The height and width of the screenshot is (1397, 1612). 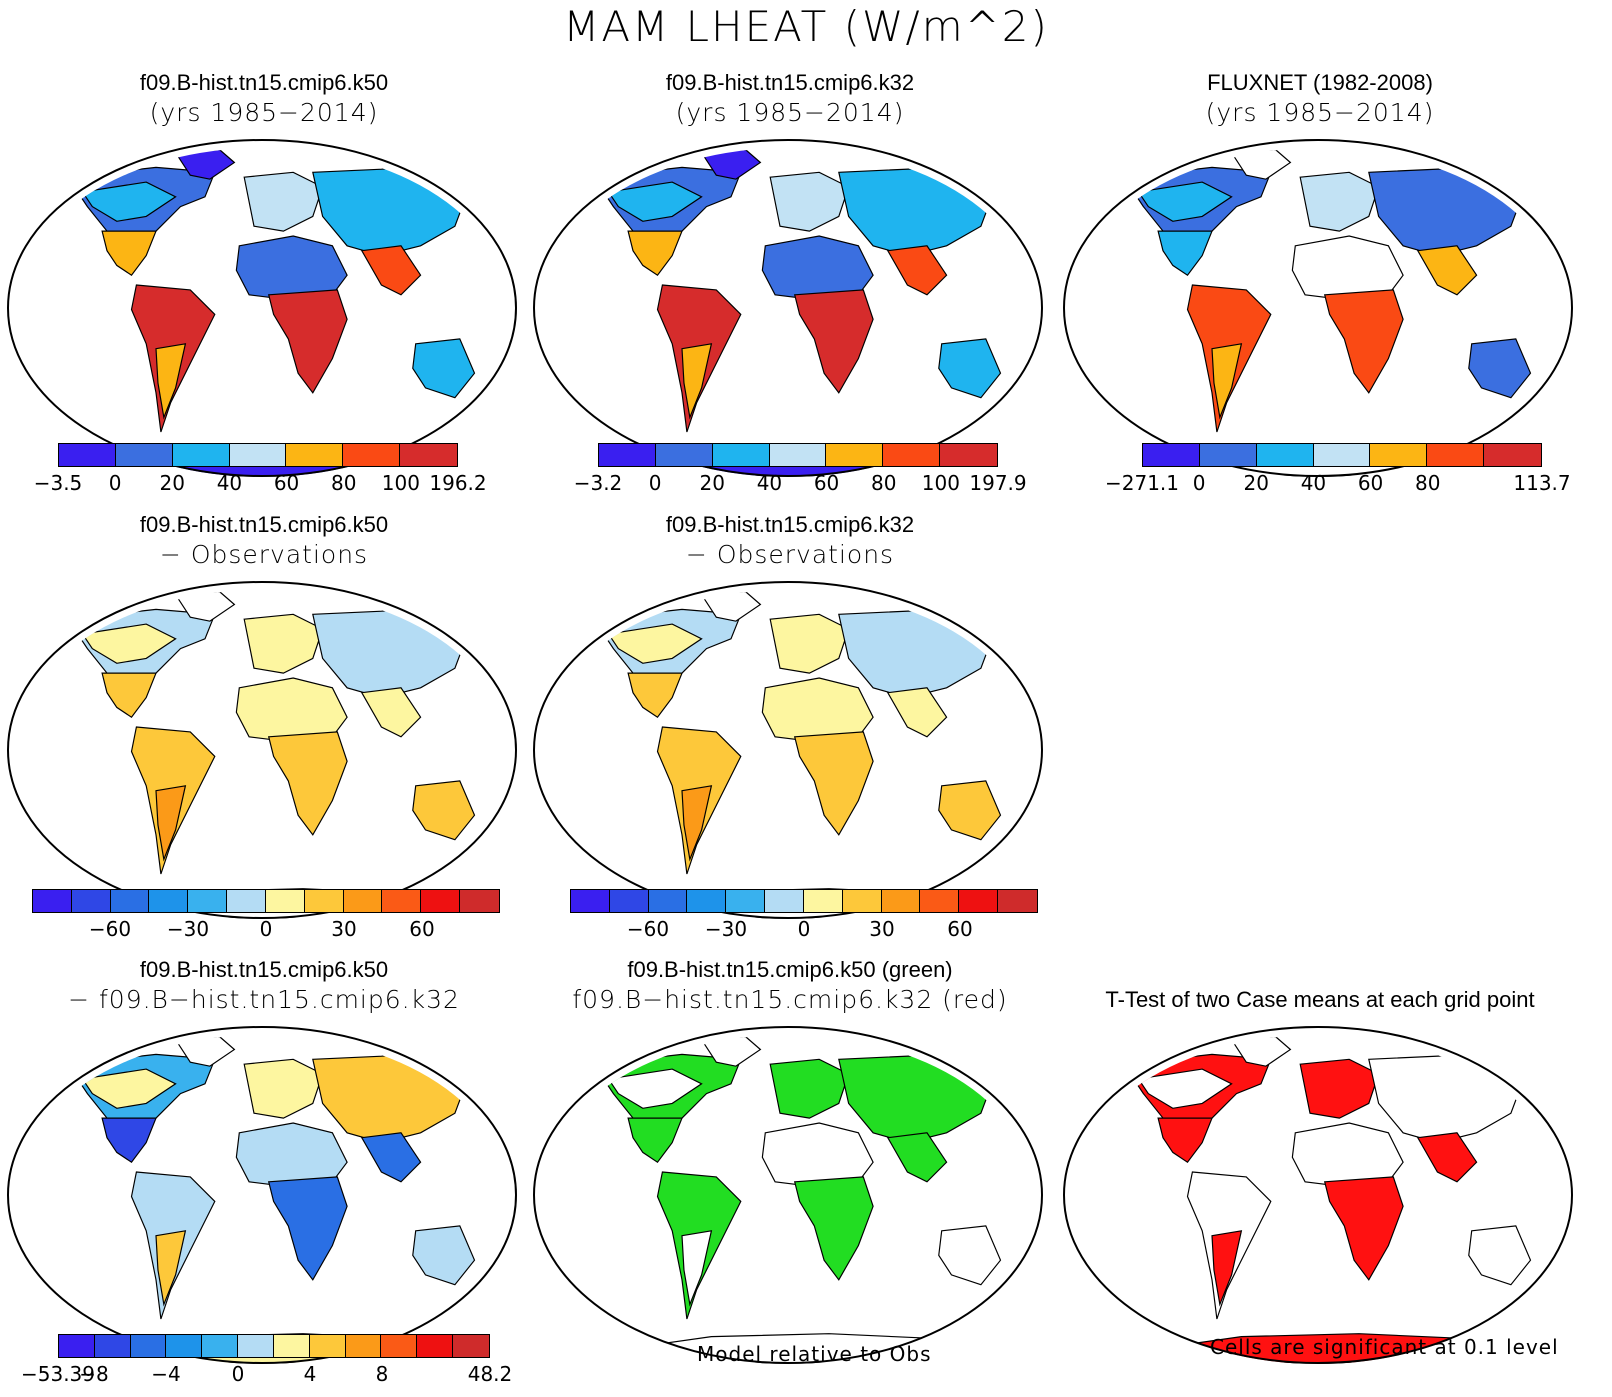 What do you see at coordinates (264, 732) in the screenshot?
I see `panel-k50-minus-obs: f09.B-hist.tn15.cmip6.k50 − Observations` at bounding box center [264, 732].